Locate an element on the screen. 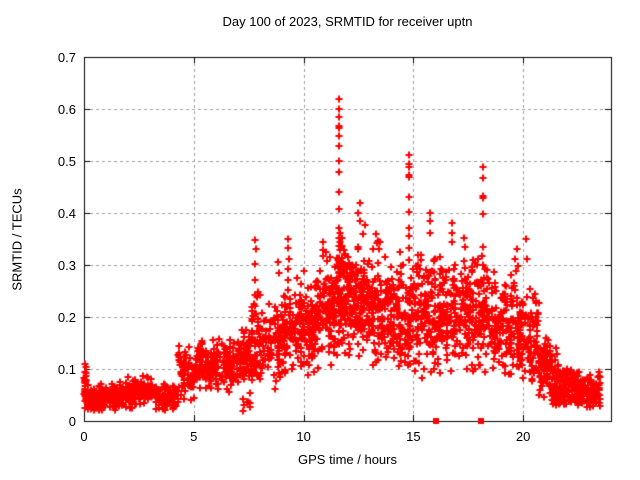 This screenshot has width=640, height=480. x-axis-label: GPS time / hours is located at coordinates (347, 459).